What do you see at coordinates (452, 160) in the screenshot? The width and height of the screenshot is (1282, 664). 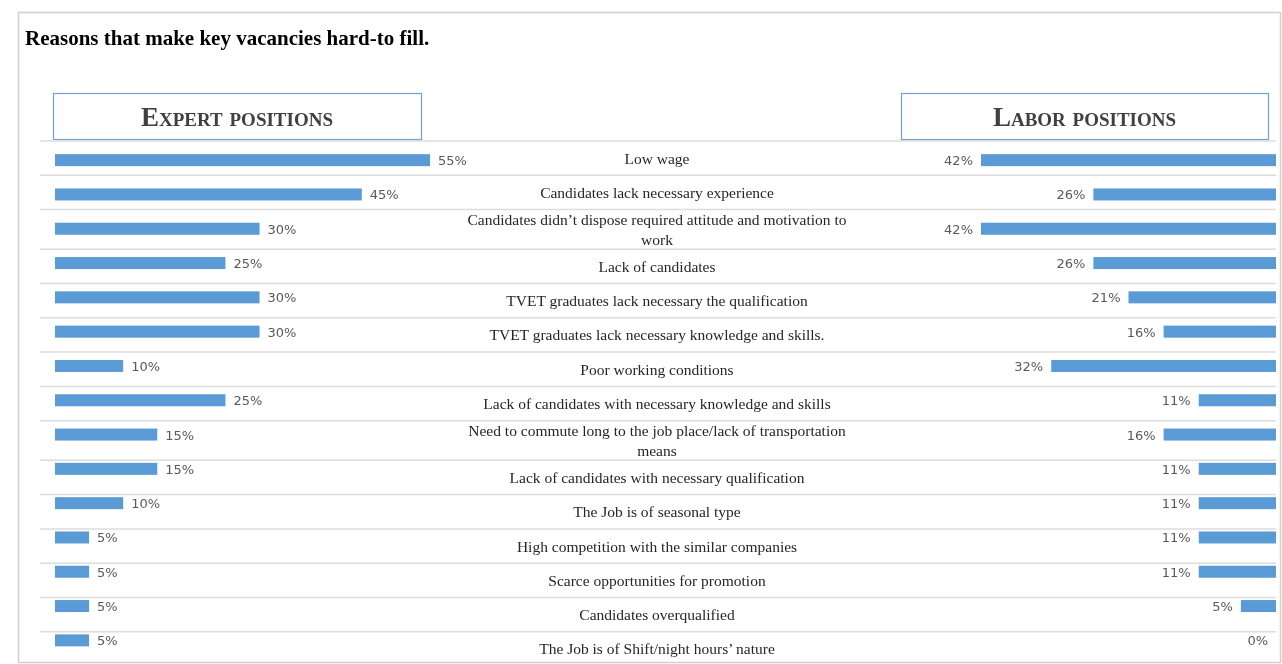 I see `data-label: 55%` at bounding box center [452, 160].